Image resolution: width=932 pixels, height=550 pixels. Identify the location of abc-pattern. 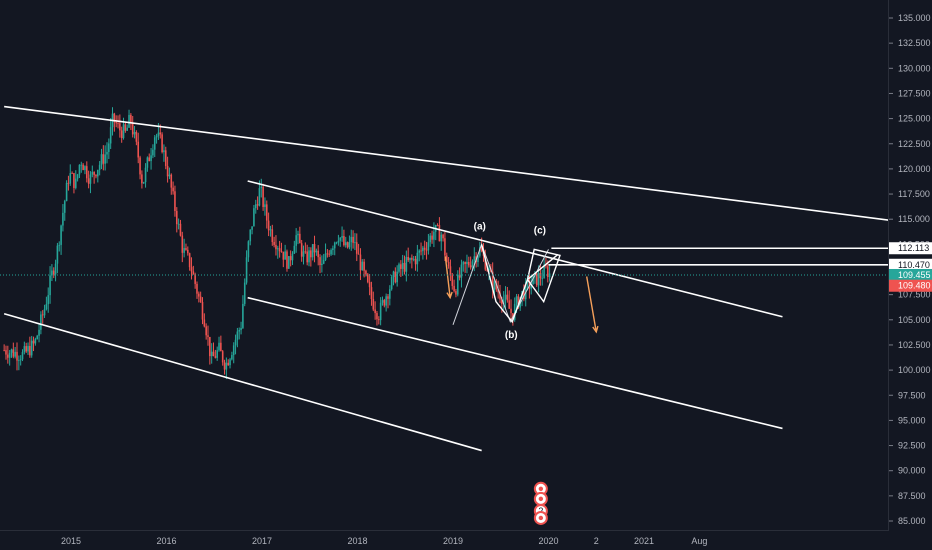
(506, 283).